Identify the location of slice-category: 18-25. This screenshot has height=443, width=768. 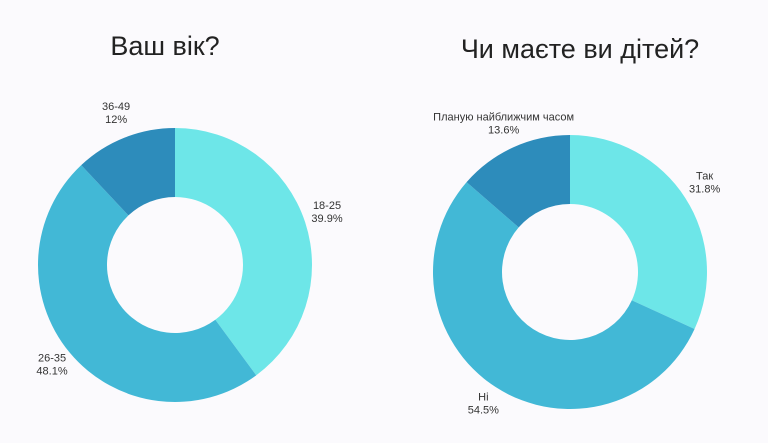
(327, 206).